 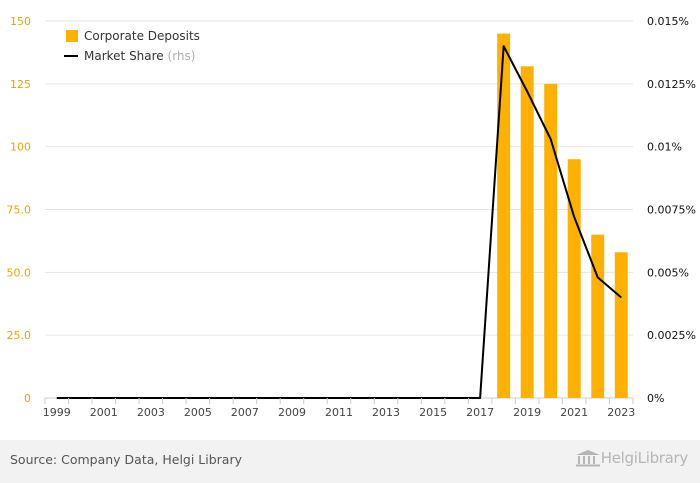 I want to click on x-tick-label: 2021, so click(x=574, y=412).